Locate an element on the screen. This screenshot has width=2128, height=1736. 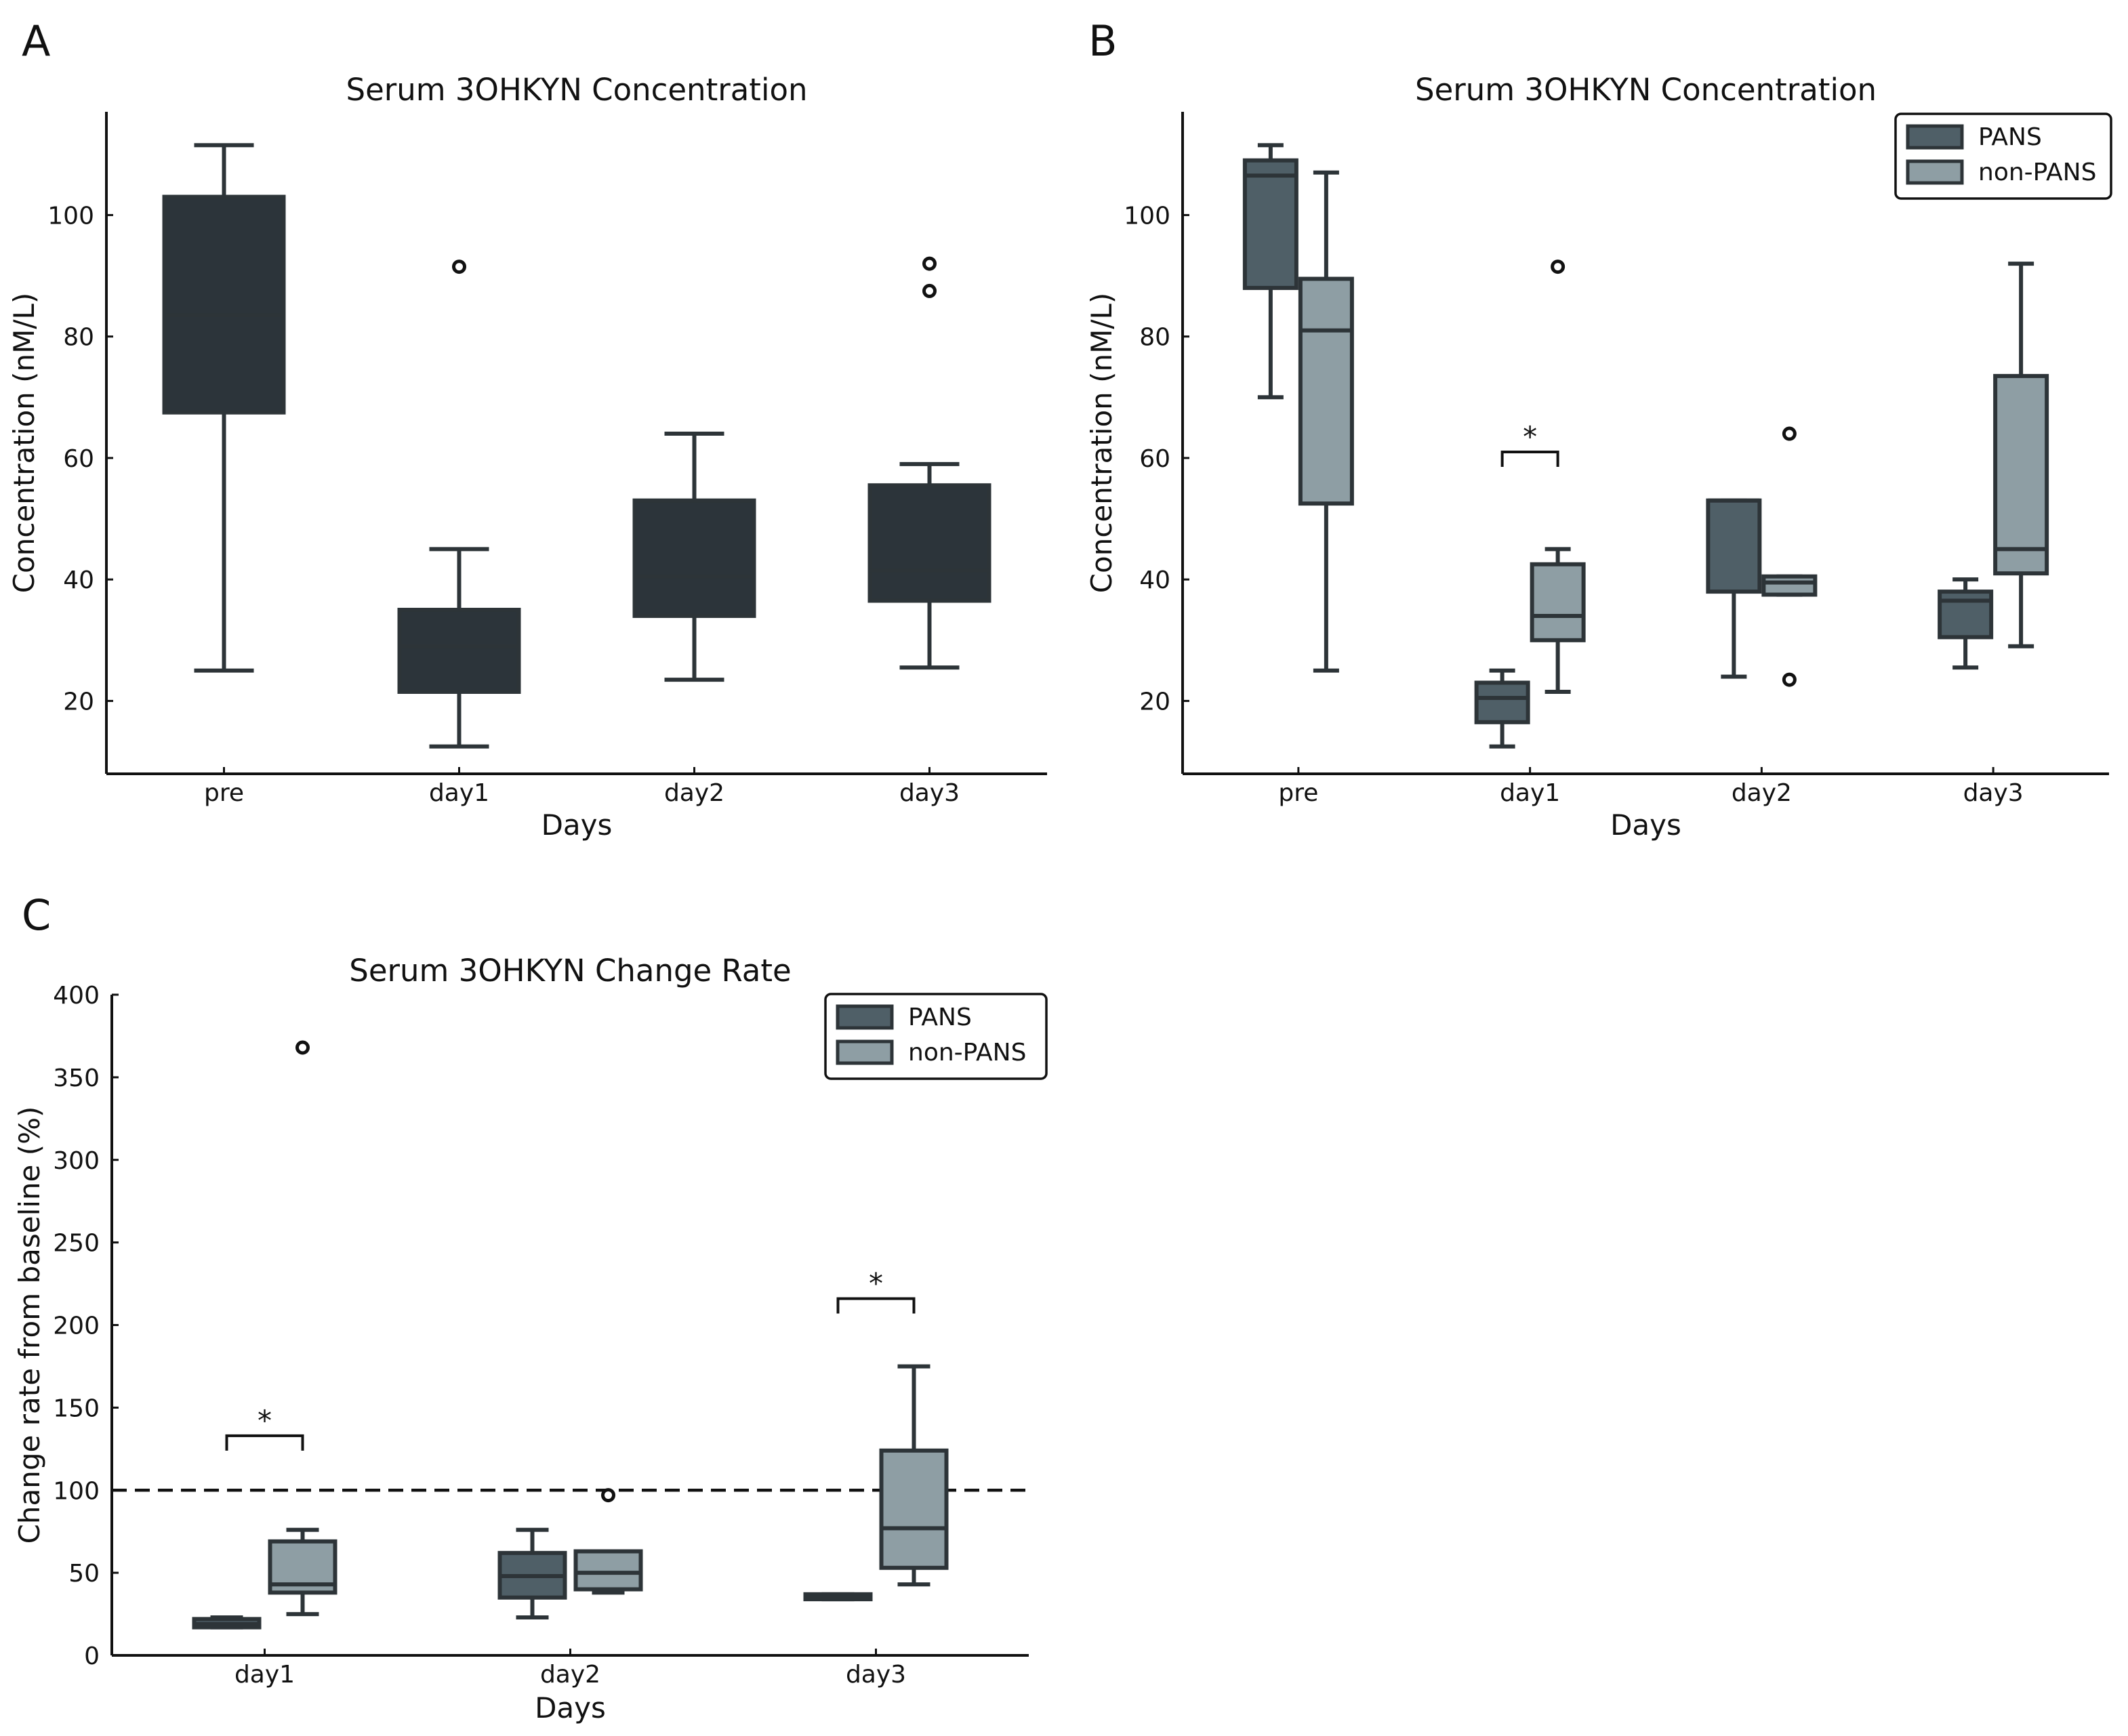
y-tick-label: 400 is located at coordinates (76, 996).